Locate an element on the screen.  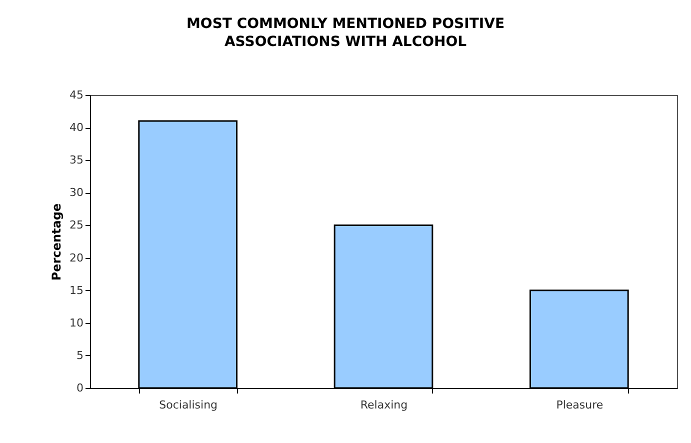
x-tick-label: Socialising is located at coordinates (188, 405).